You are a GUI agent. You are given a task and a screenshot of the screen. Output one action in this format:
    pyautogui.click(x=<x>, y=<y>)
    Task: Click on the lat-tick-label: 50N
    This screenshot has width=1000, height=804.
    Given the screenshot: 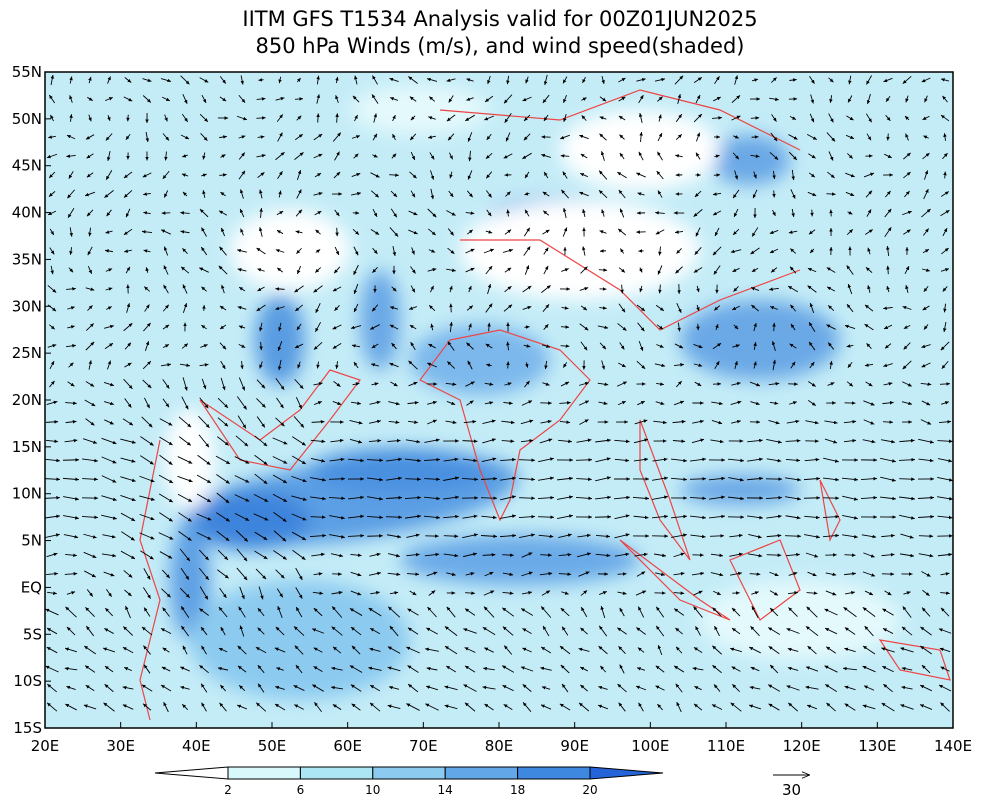 What is the action you would take?
    pyautogui.click(x=27, y=119)
    